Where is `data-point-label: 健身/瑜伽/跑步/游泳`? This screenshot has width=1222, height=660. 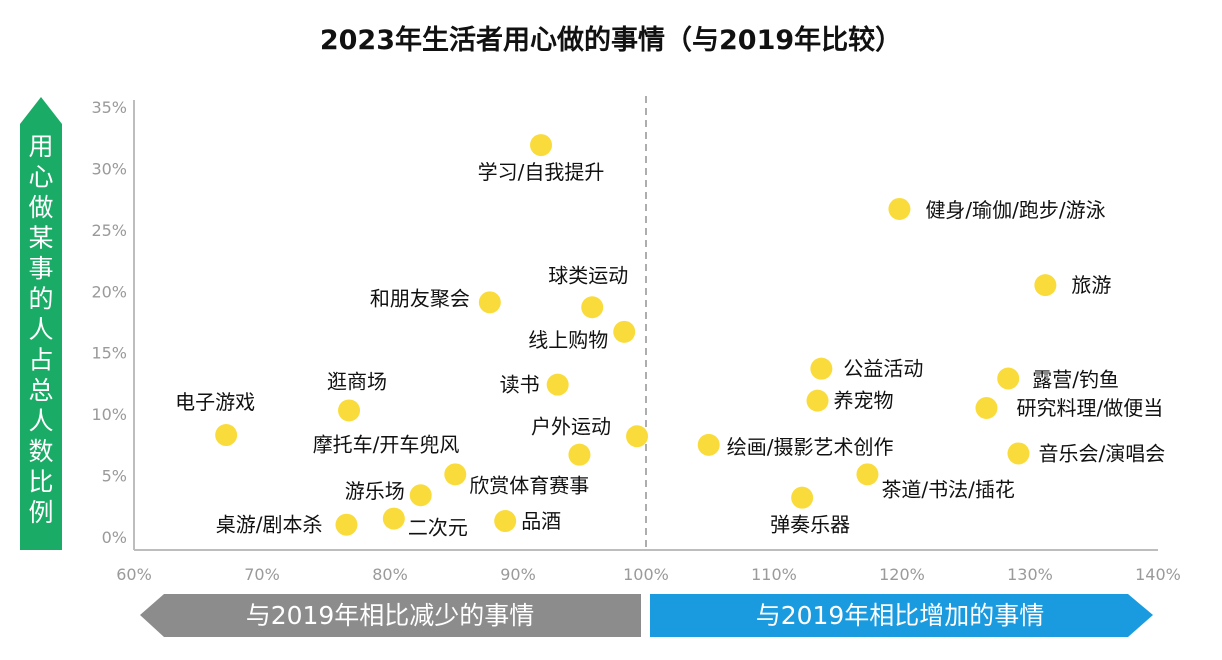
data-point-label: 健身/瑜伽/跑步/游泳 is located at coordinates (1015, 210).